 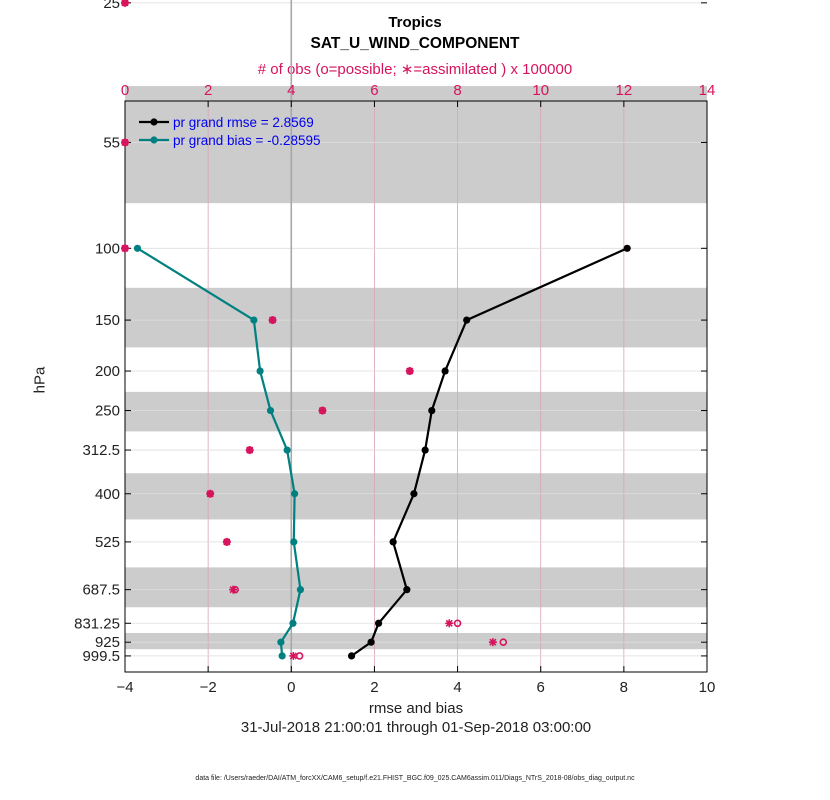 What do you see at coordinates (374, 90) in the screenshot?
I see `top-tick-label: 6` at bounding box center [374, 90].